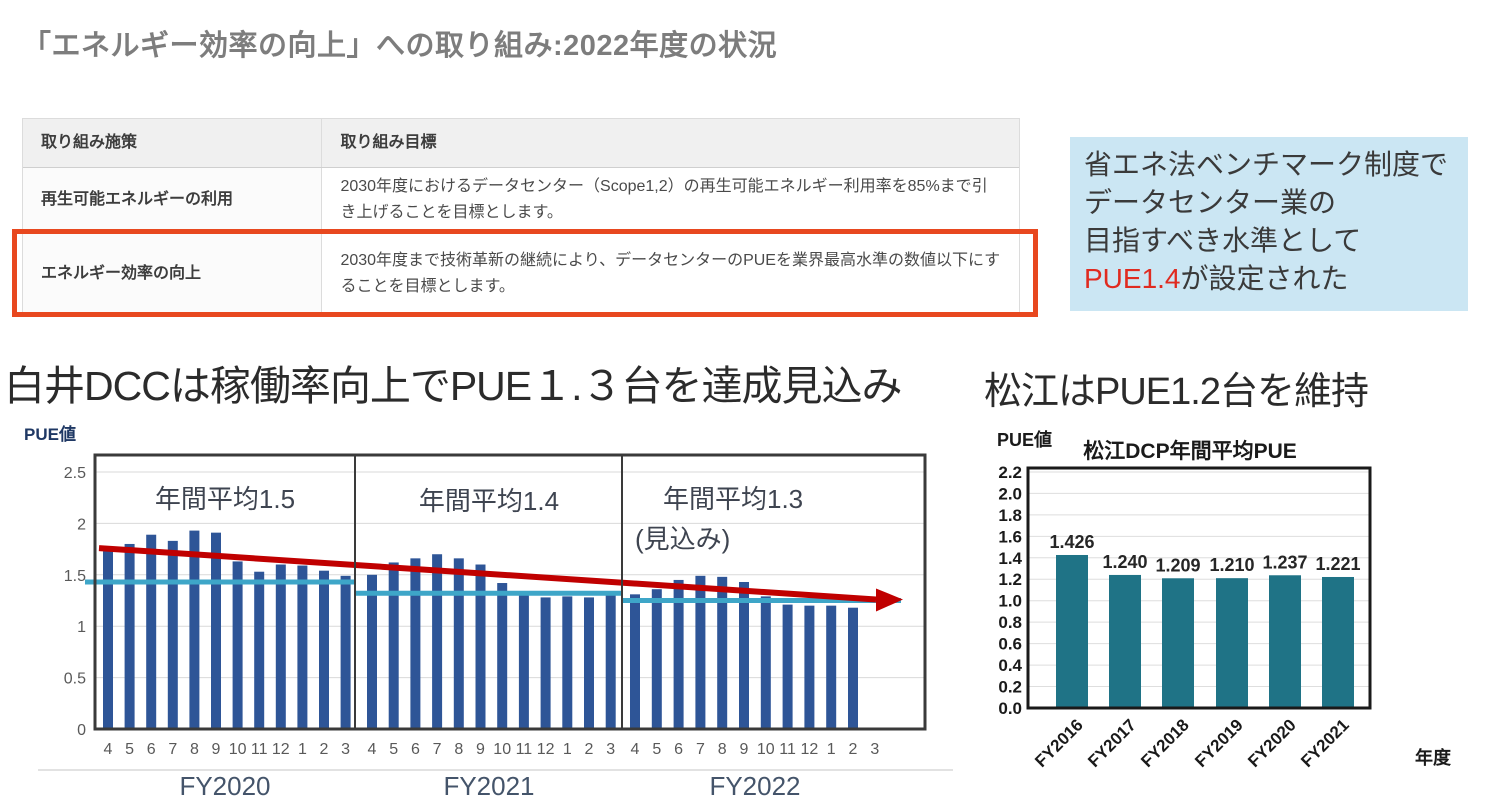 This screenshot has width=1493, height=802. Describe the element at coordinates (1010, 687) in the screenshot. I see `y-tick-label: 0.2` at that location.